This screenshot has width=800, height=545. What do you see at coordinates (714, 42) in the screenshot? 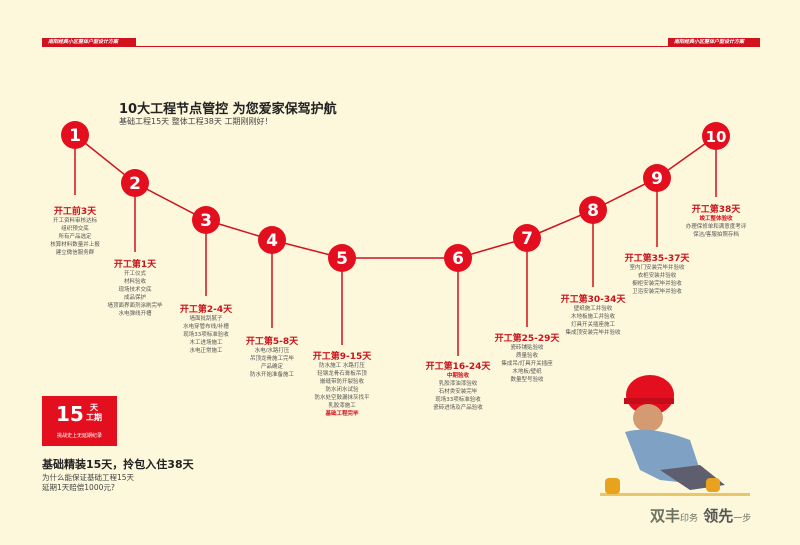
I see `header-tag-right: 南阳经典小区整体户型设计方案` at bounding box center [714, 42].